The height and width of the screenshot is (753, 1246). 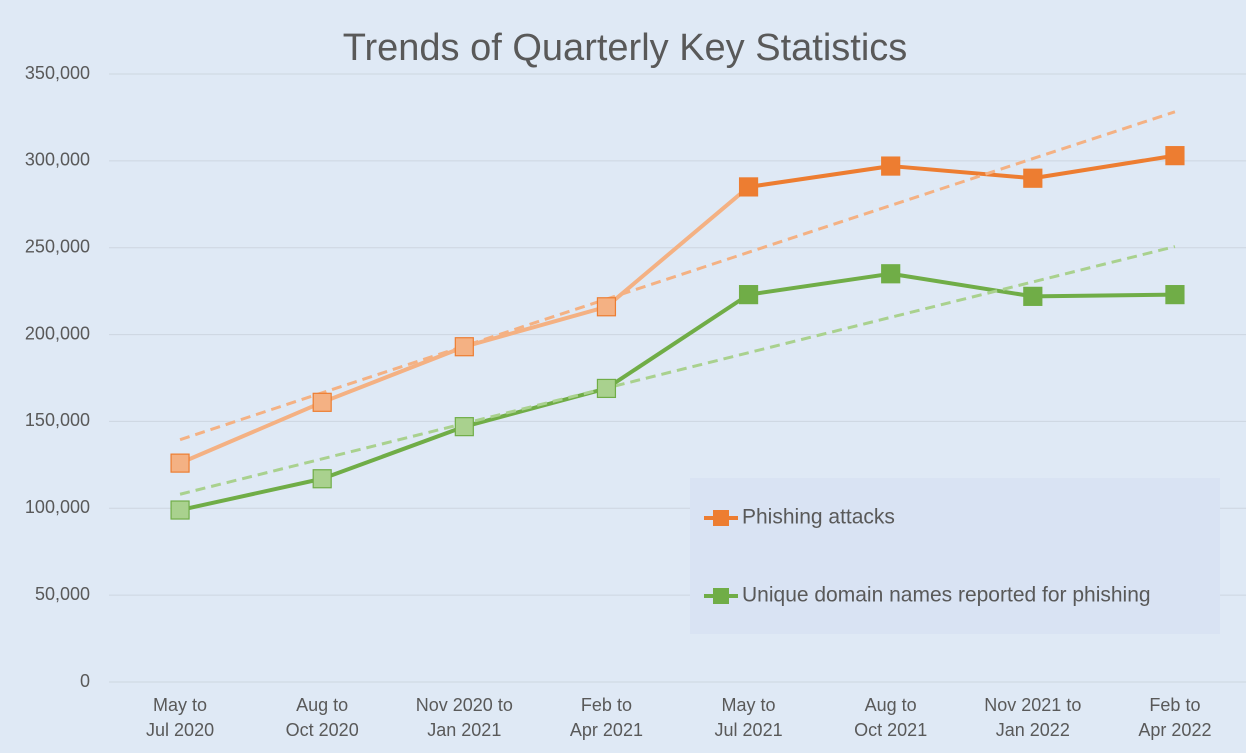 What do you see at coordinates (57, 73) in the screenshot?
I see `y-tick-label: 350,000` at bounding box center [57, 73].